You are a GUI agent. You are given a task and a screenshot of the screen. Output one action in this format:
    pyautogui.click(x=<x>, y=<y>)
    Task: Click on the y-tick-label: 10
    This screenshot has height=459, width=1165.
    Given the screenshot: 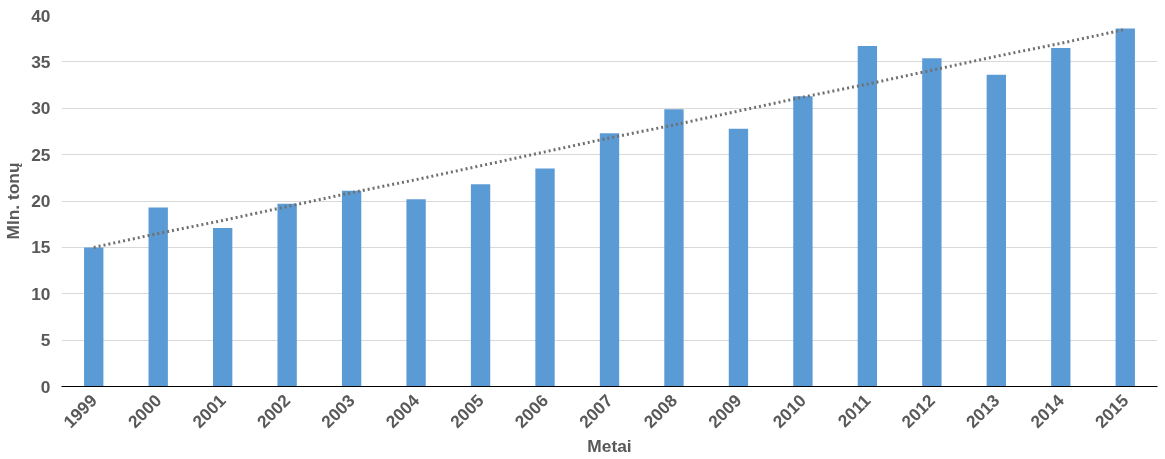 What is the action you would take?
    pyautogui.click(x=41, y=293)
    